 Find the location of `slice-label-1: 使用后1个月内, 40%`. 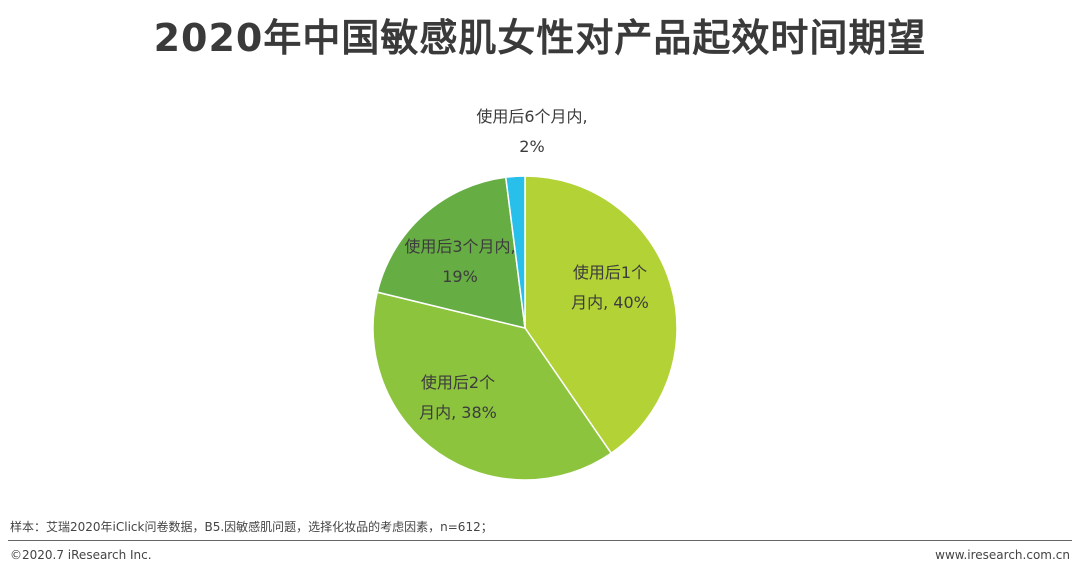

slice-label-1: 使用后1个月内, 40% is located at coordinates (610, 287).